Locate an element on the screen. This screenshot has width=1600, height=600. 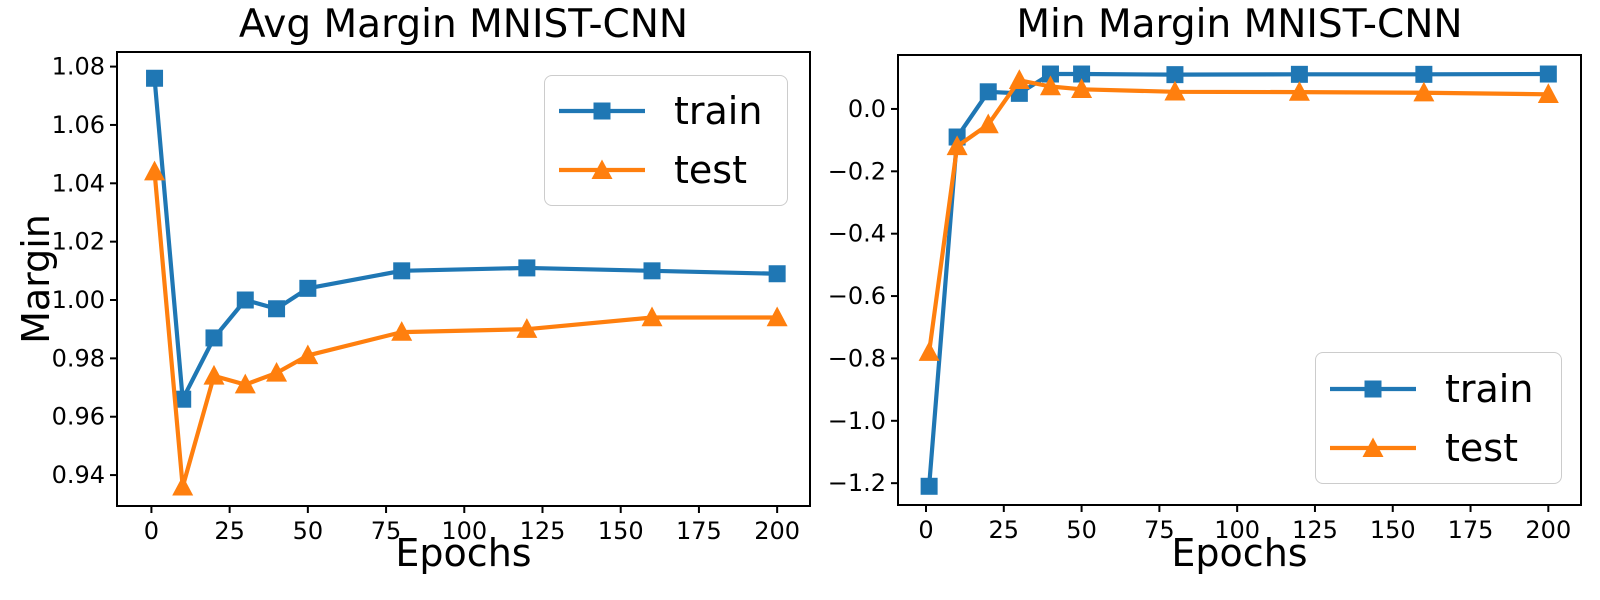
y-tick-label: −0.6 is located at coordinates (857, 296).